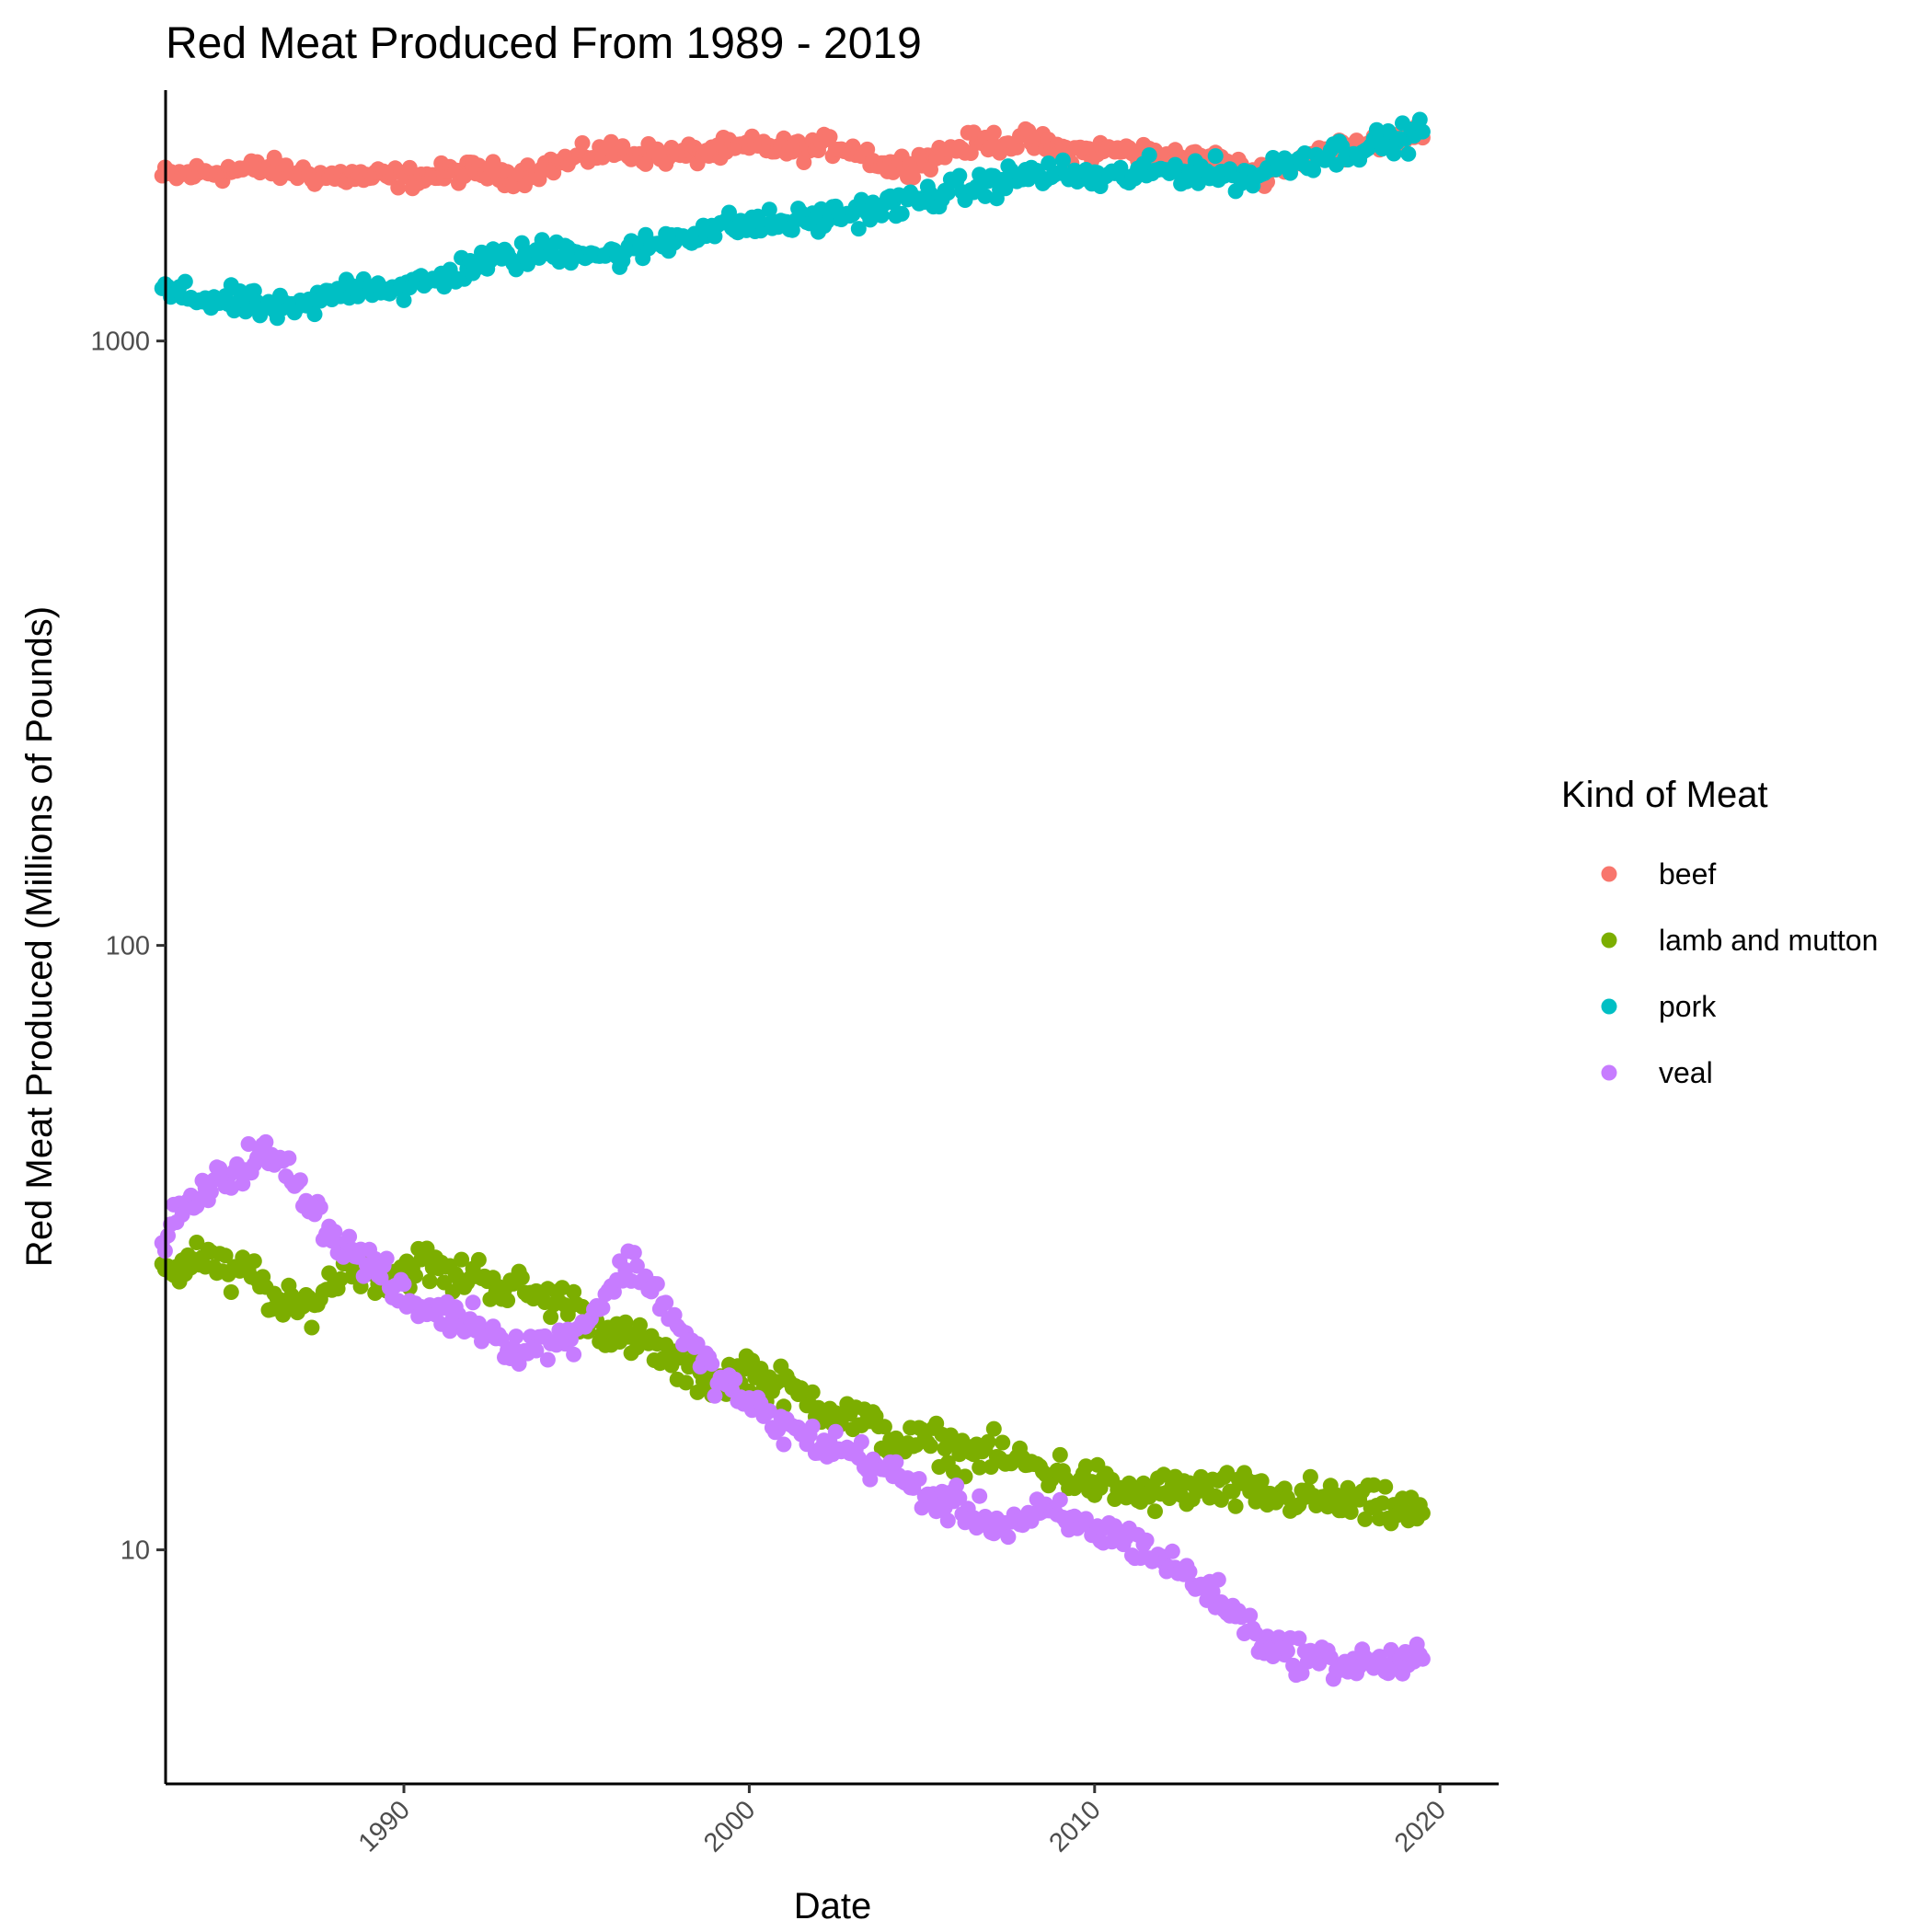  What do you see at coordinates (544, 43) in the screenshot?
I see `chart-title: Red Meat Produced From 1989 - 2019` at bounding box center [544, 43].